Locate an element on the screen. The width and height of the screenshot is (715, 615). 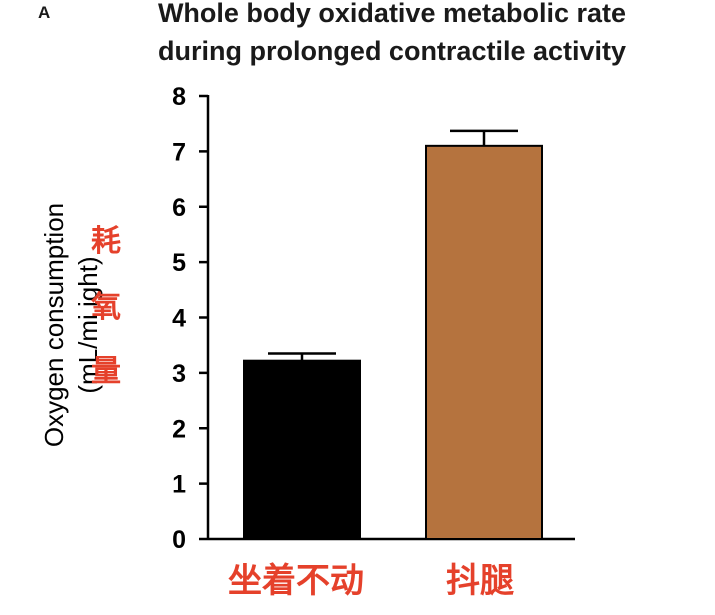
y-axis-overlay-label: 耗 氧 量 is located at coordinates (106, 306).